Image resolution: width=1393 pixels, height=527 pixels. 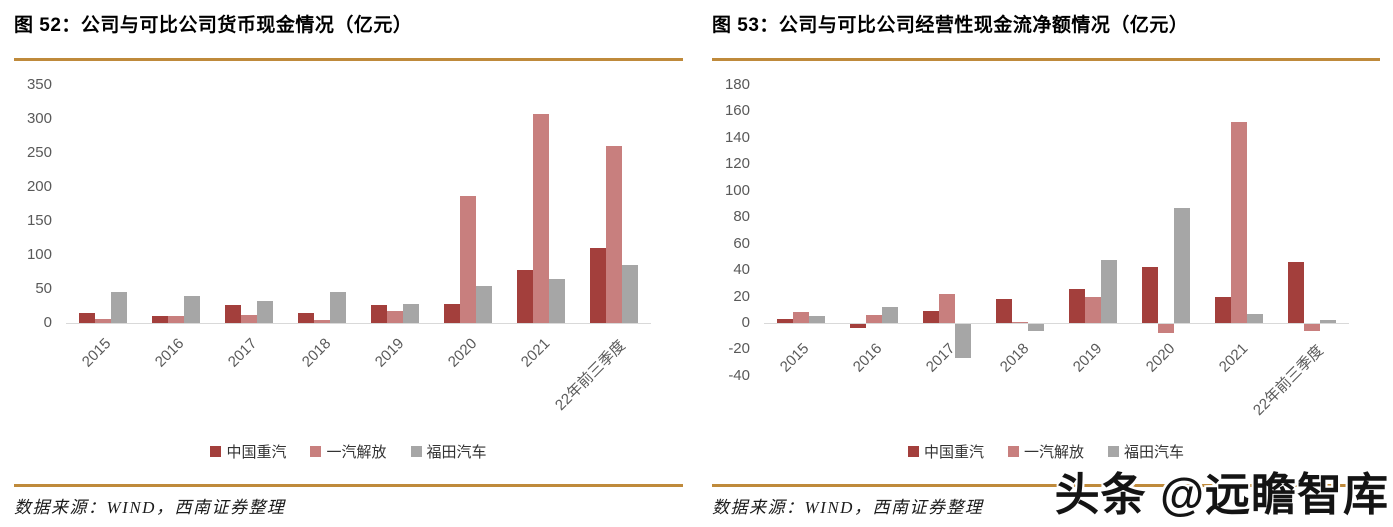 I want to click on x-axis-label-text: 2018, so click(x=316, y=353).